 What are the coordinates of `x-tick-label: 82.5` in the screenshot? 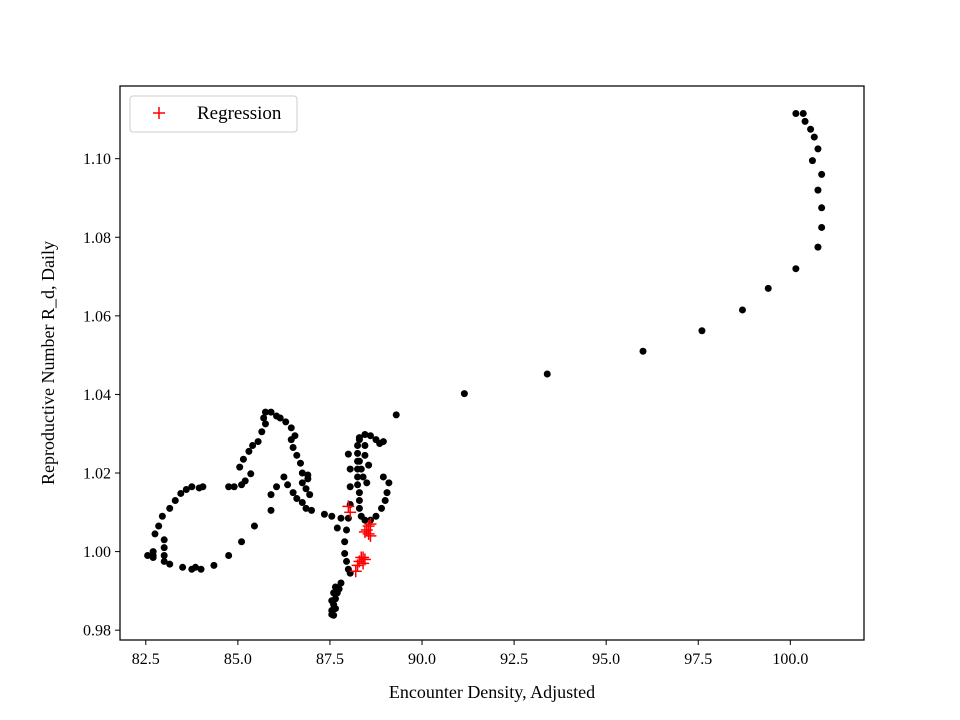 It's located at (146, 659).